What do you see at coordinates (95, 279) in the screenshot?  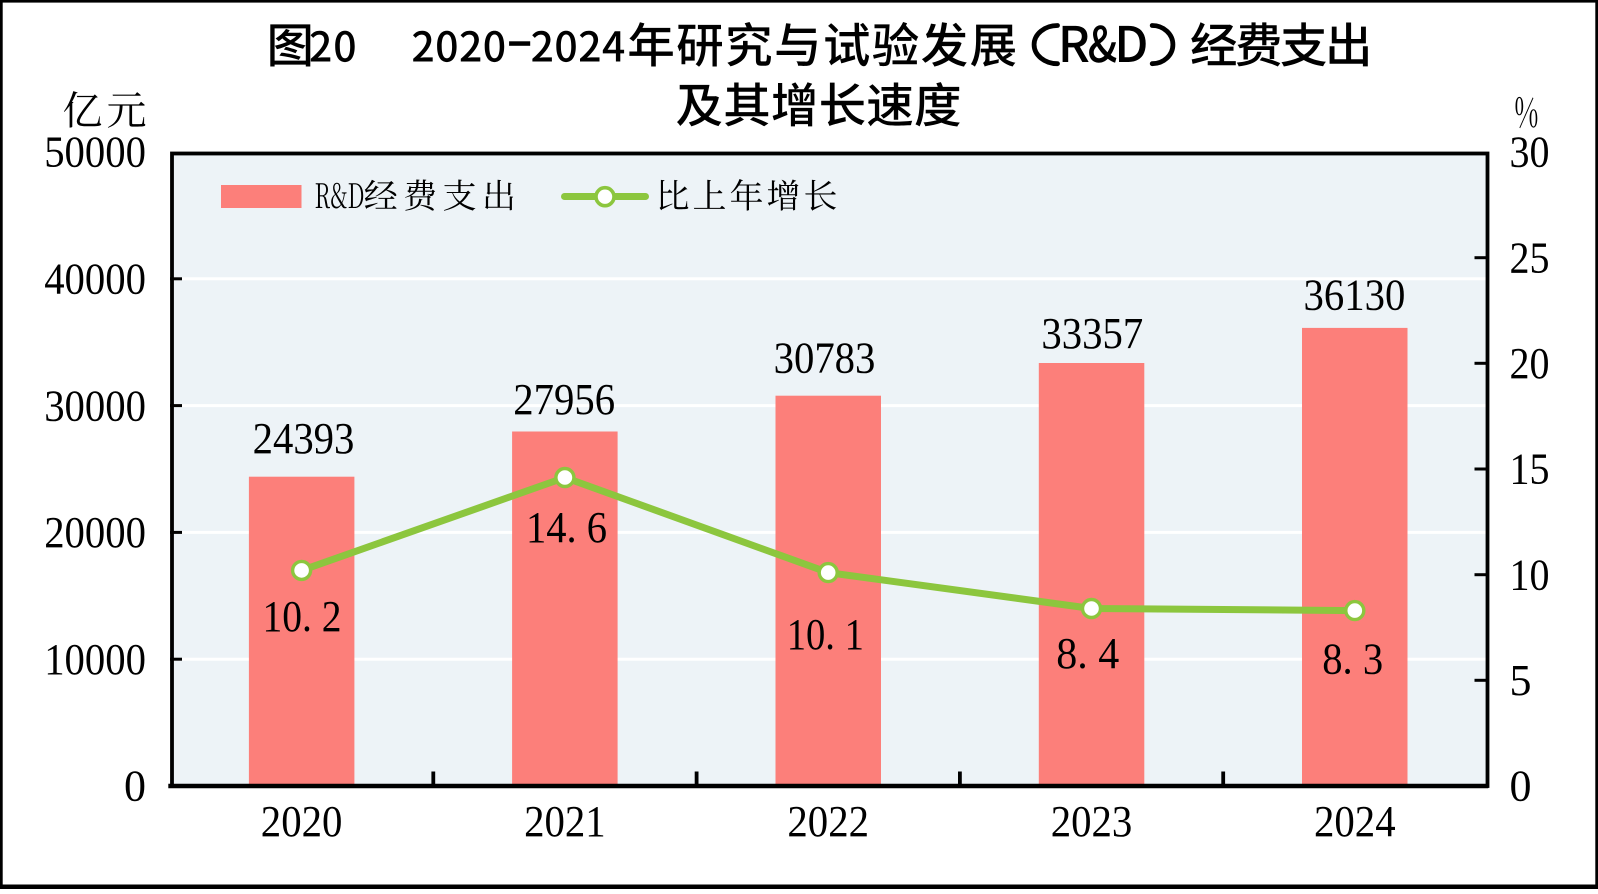 I see `svg-text: 40000` at bounding box center [95, 279].